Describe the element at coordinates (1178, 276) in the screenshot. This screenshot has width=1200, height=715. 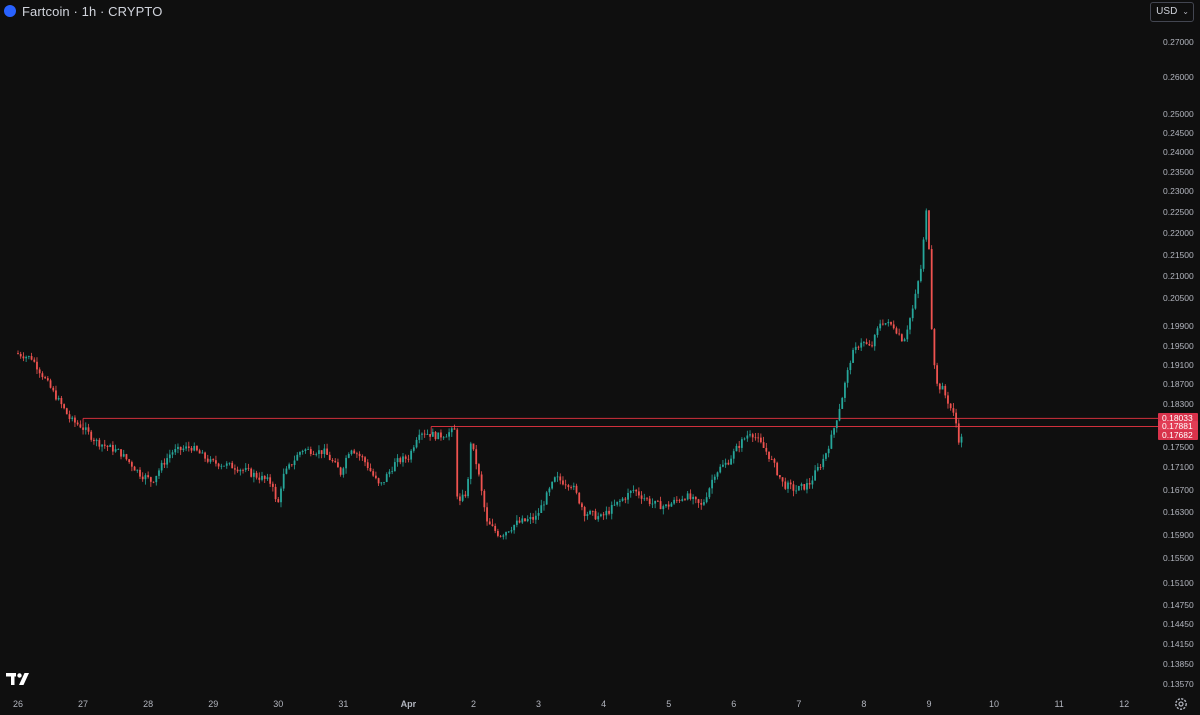
I see `y-tick-label: 0.21000` at that location.